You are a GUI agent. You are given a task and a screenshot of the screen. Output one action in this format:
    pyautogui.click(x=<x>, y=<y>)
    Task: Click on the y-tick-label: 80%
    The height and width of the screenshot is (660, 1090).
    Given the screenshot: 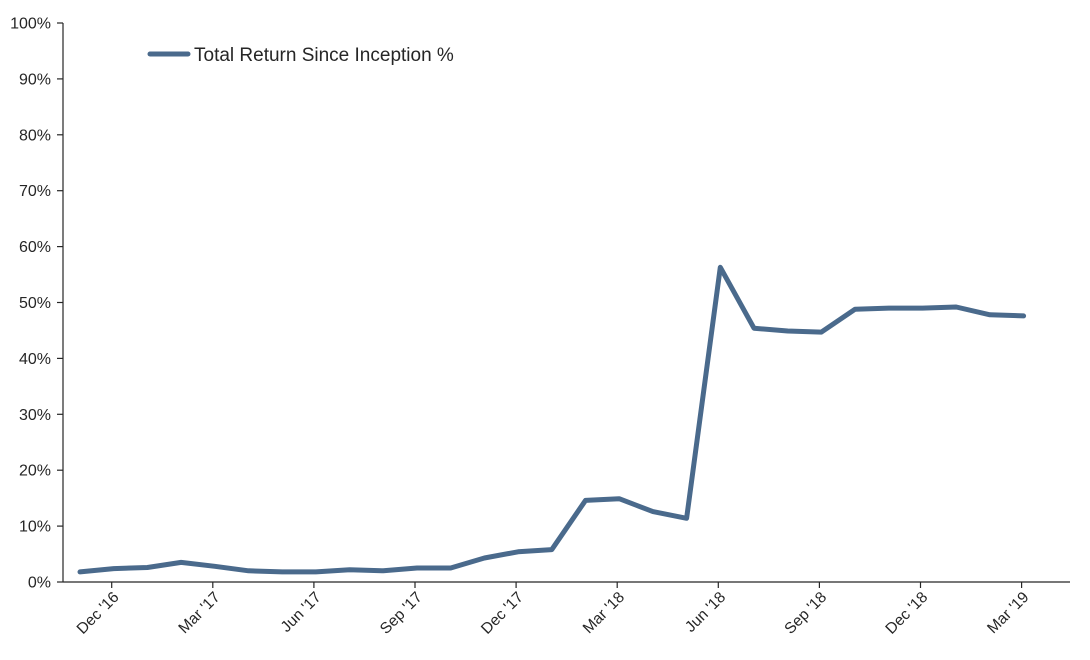 What is the action you would take?
    pyautogui.click(x=35, y=135)
    